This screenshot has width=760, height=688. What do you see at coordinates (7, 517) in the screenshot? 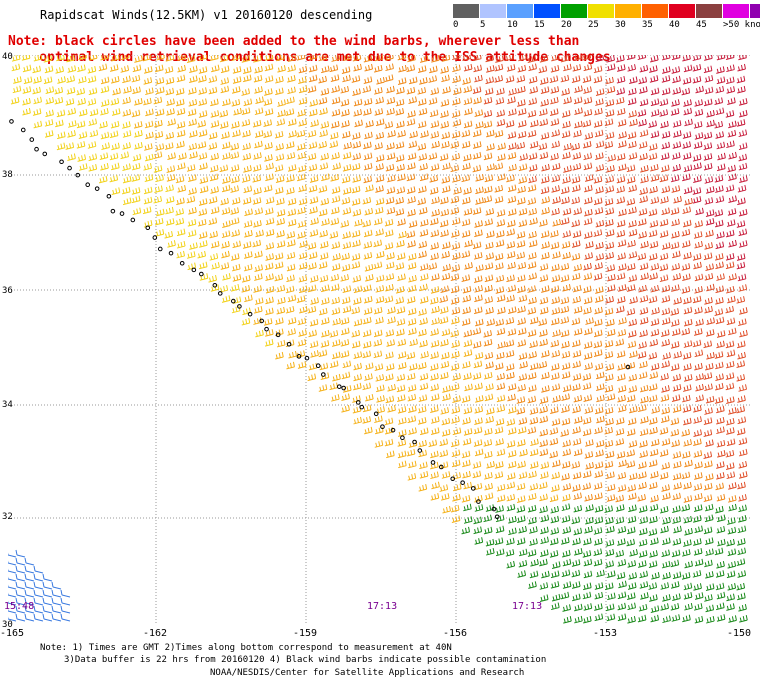
I see `lat-label-32: 32` at bounding box center [7, 517].